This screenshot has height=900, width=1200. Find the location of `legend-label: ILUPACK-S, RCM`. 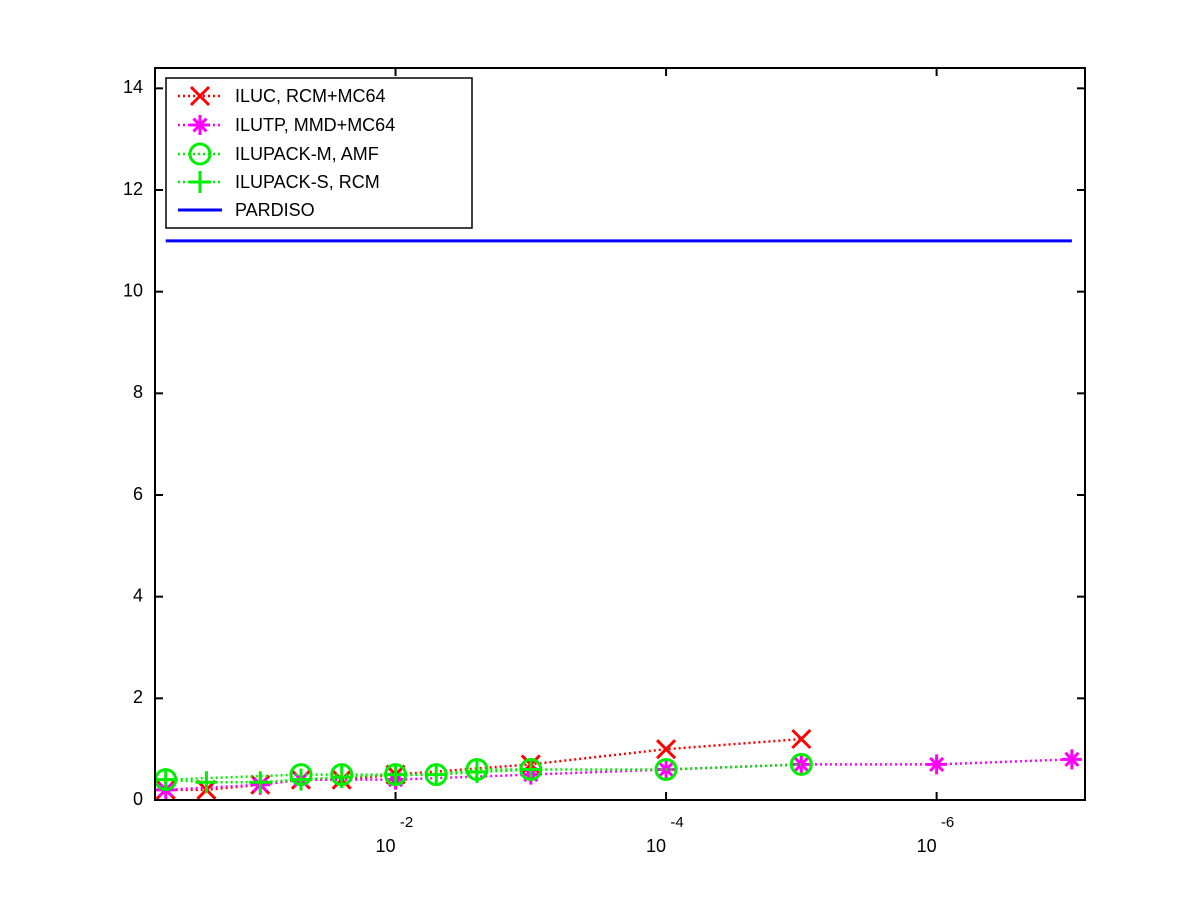

legend-label: ILUPACK-S, RCM is located at coordinates (307, 182).